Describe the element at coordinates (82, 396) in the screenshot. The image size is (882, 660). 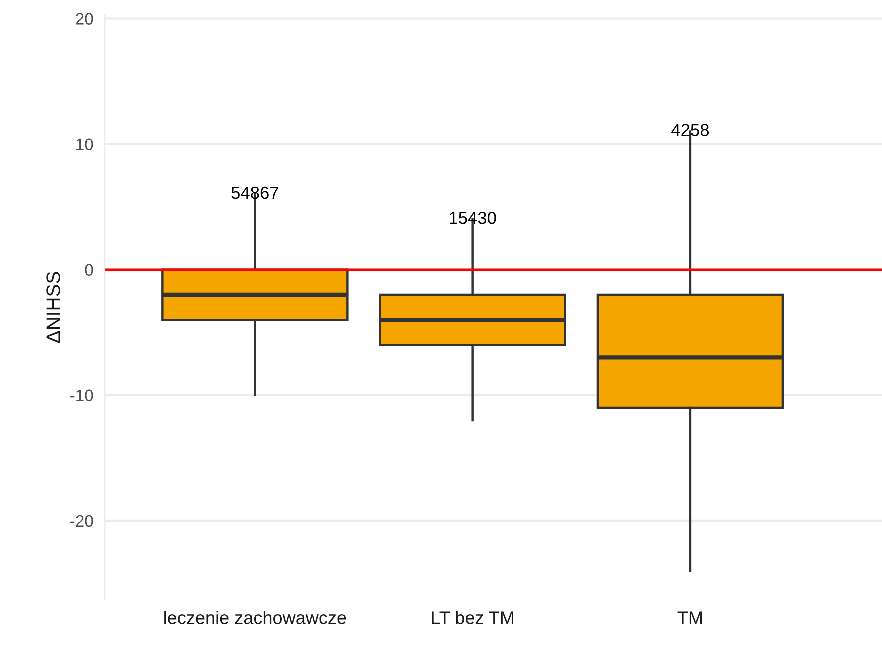
I see `y-tick-label: -10` at that location.